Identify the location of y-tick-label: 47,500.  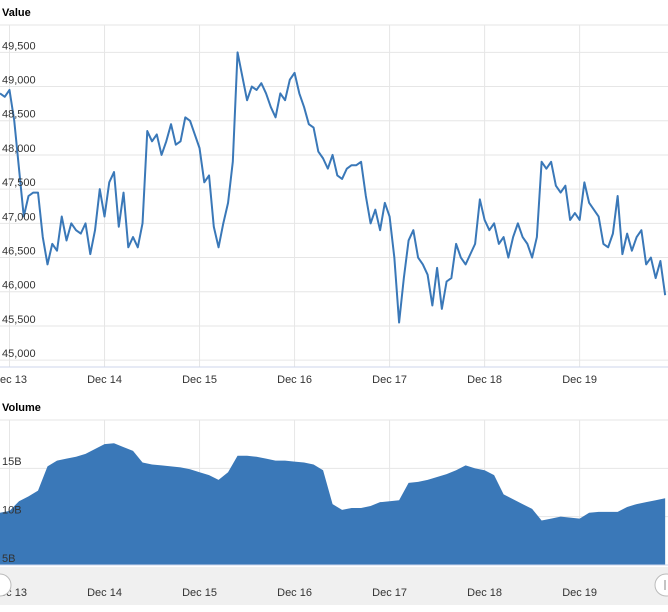
(19, 183).